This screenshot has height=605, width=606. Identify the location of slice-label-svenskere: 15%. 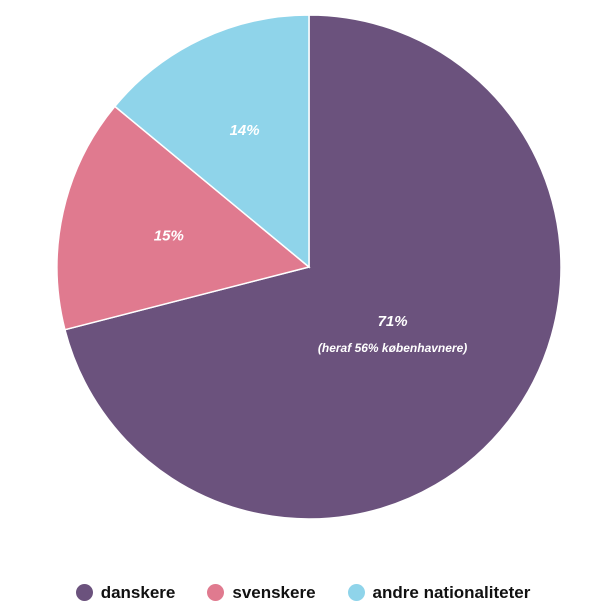
(169, 236).